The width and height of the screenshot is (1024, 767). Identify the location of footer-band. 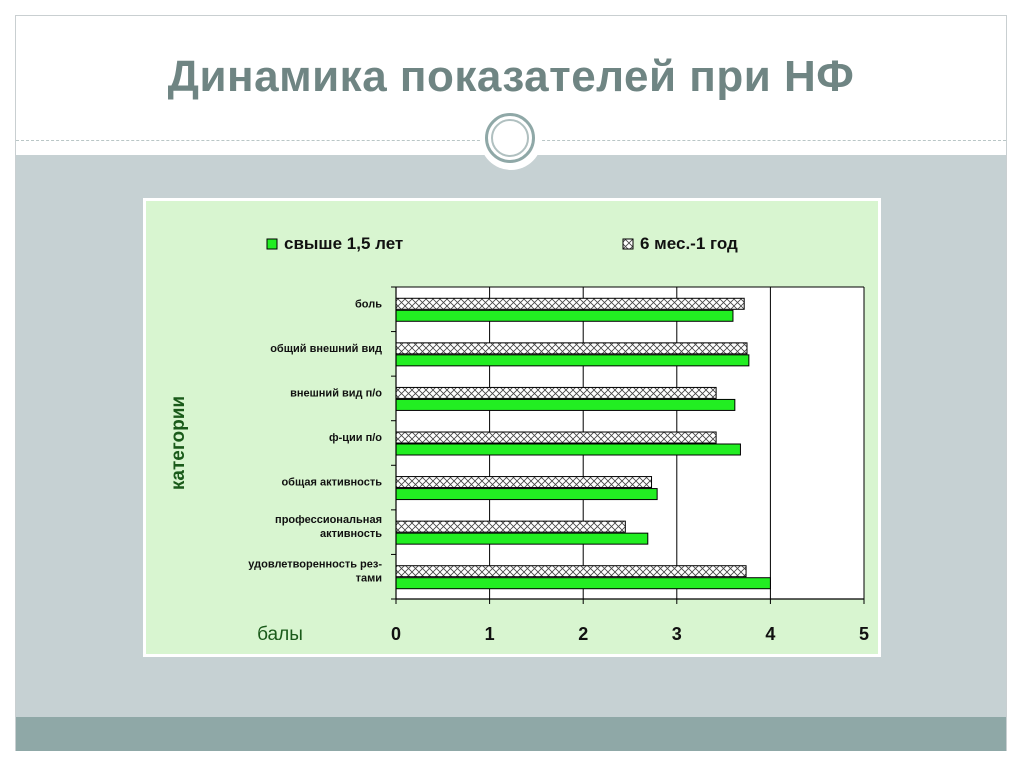
(511, 734).